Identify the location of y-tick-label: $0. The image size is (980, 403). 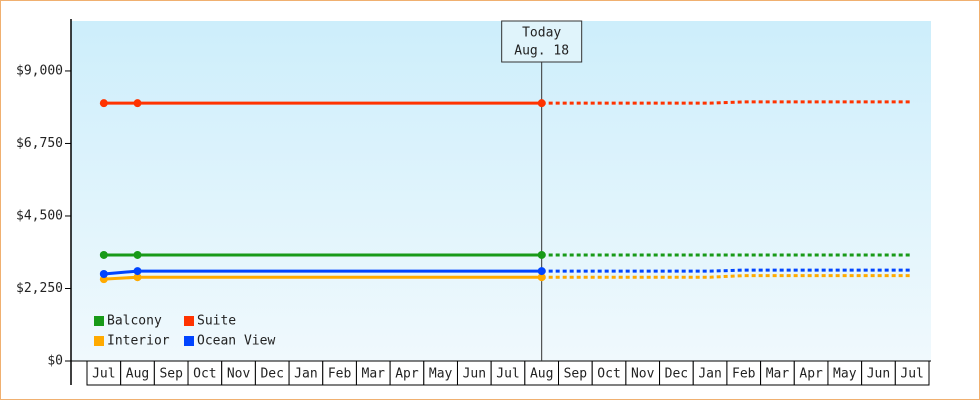
(55, 361).